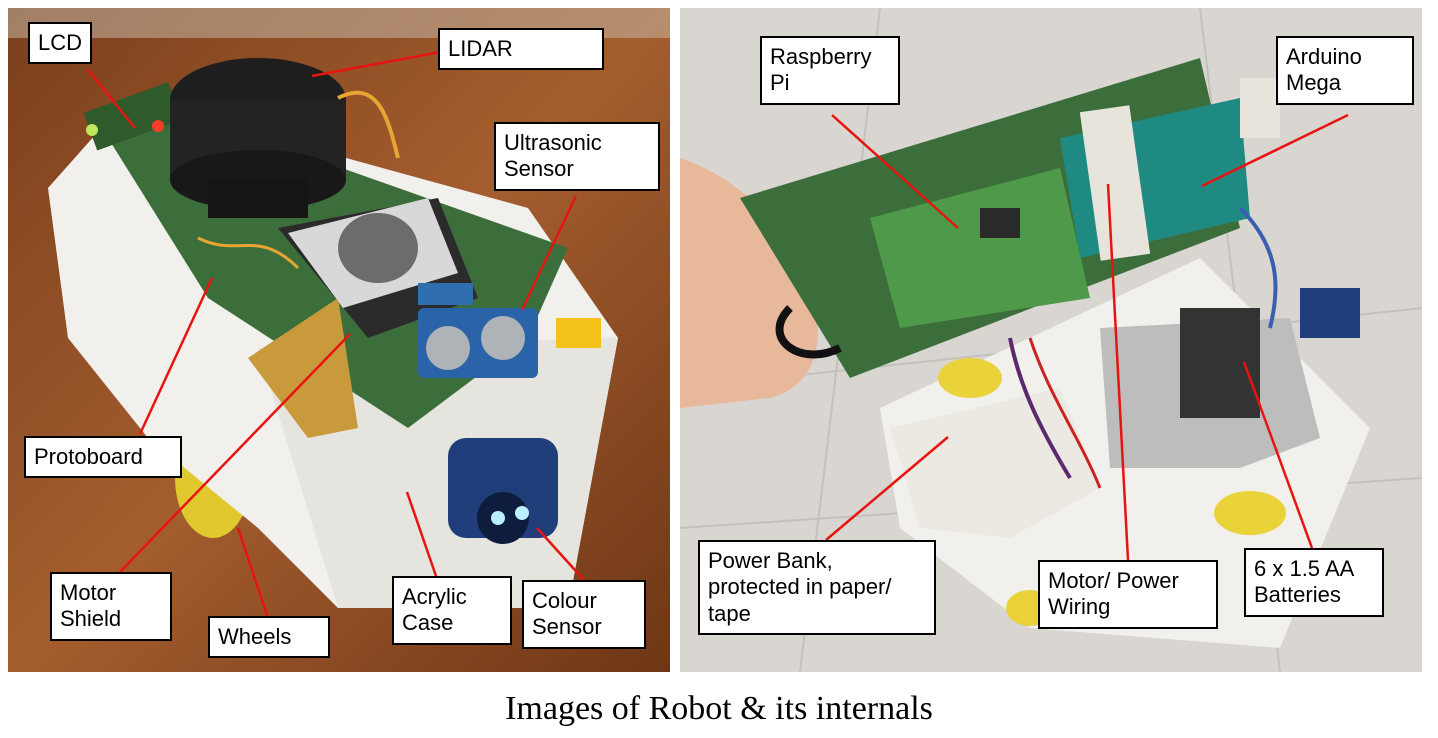  I want to click on label-lidar: LIDAR, so click(521, 49).